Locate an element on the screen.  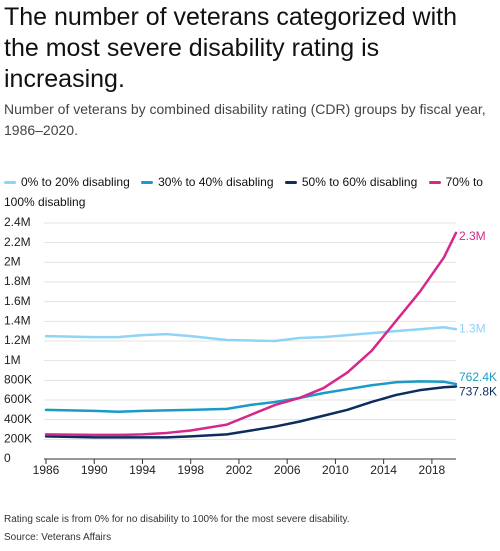
y-tick-label: 1.6M is located at coordinates (17, 301).